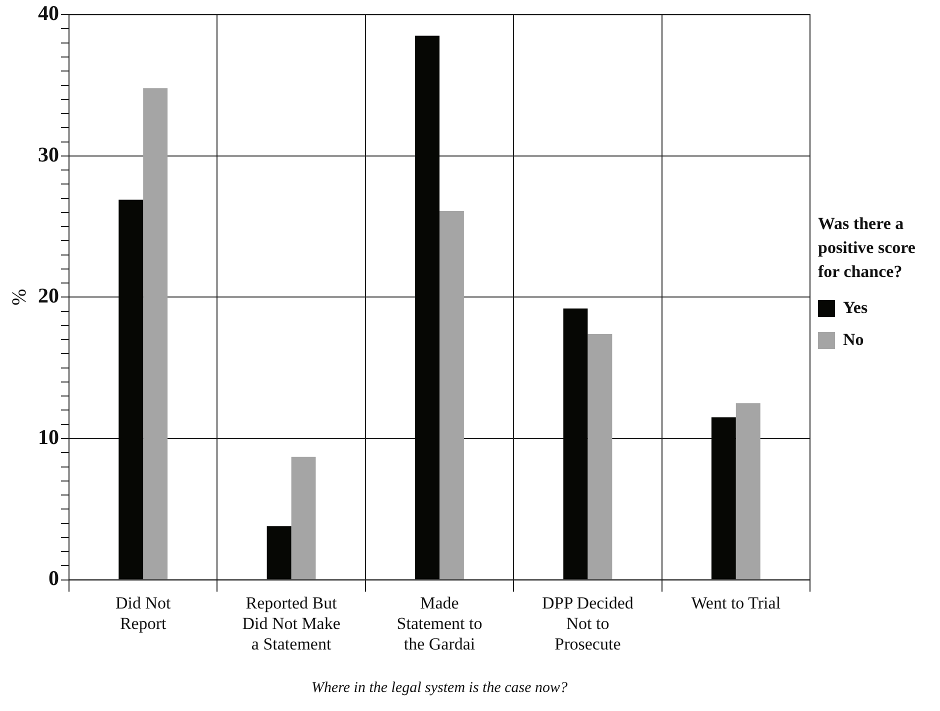 This screenshot has width=940, height=711. I want to click on x-tick-label: Reported But Did Not Make a Statement, so click(291, 623).